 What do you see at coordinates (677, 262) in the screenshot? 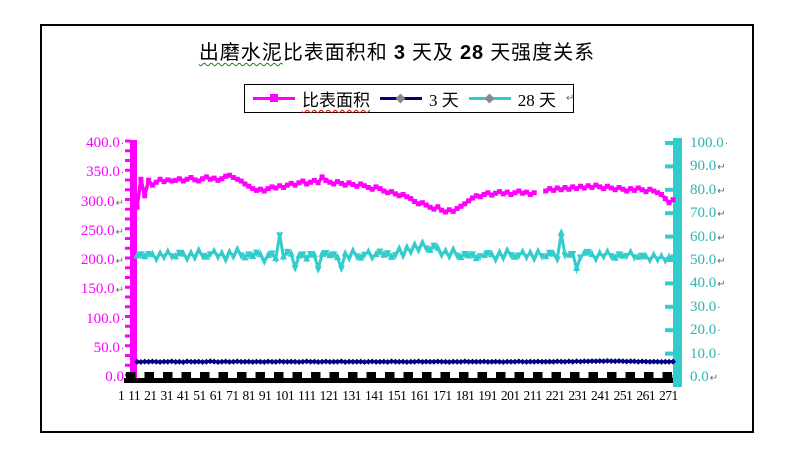
I see `right-value-axis-bar` at bounding box center [677, 262].